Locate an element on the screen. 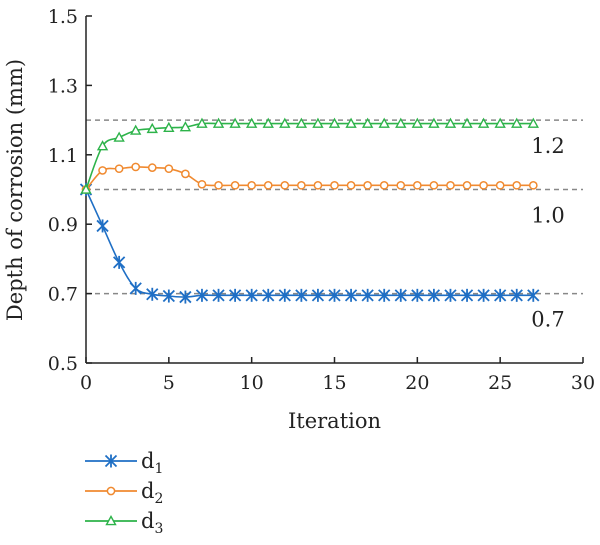 The image size is (600, 545). series-d2 is located at coordinates (309, 178).